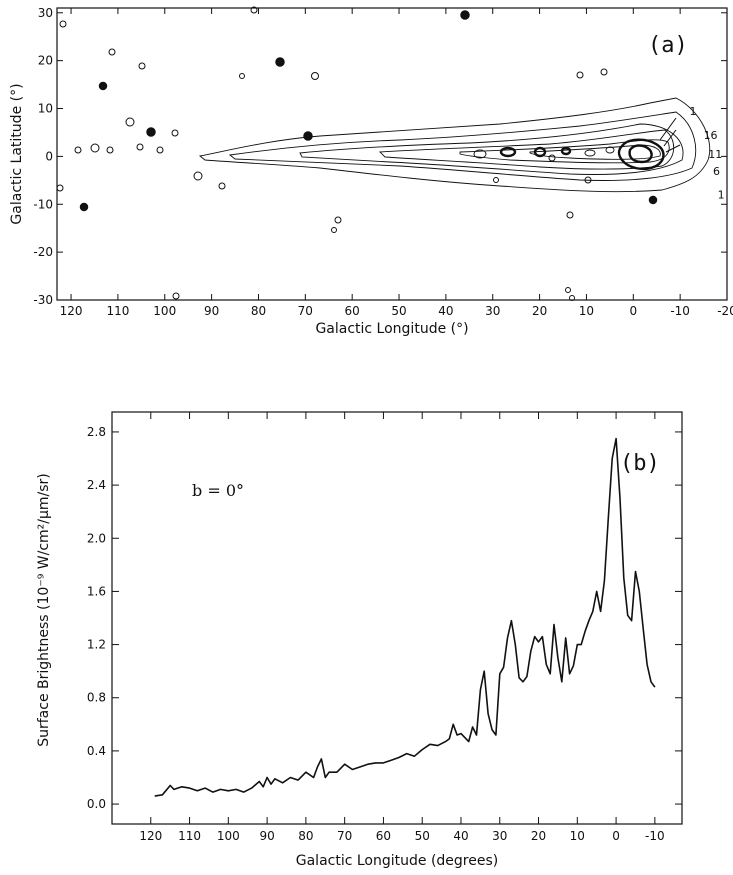  What do you see at coordinates (711, 135) in the screenshot?
I see `contour-level-label: 16` at bounding box center [711, 135].